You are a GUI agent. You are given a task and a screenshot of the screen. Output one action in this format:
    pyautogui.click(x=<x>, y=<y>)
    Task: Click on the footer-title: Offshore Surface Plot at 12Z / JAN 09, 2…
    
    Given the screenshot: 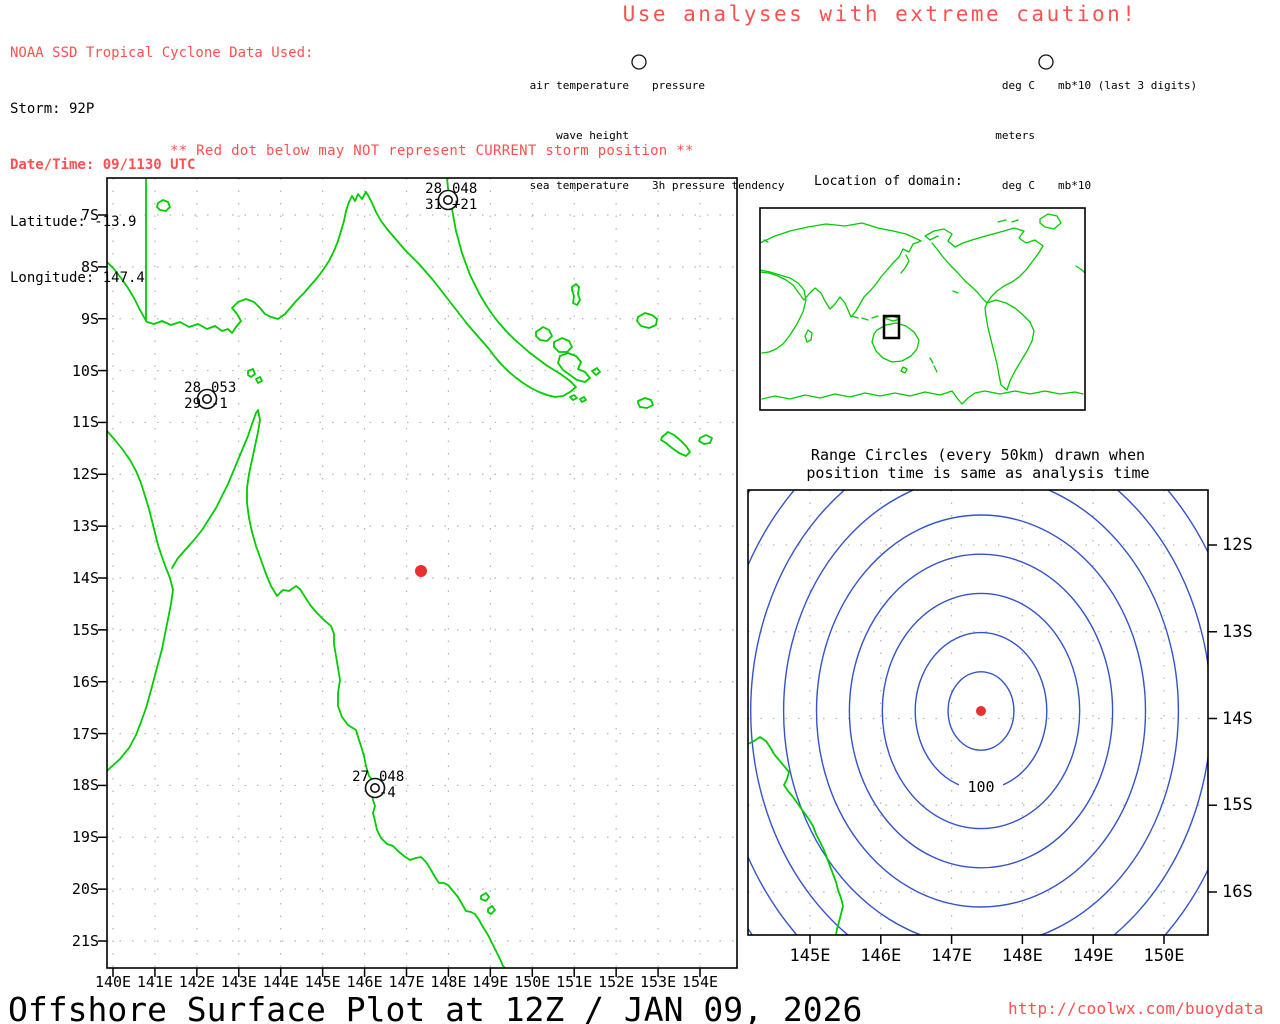 What is the action you would take?
    pyautogui.click(x=435, y=1007)
    